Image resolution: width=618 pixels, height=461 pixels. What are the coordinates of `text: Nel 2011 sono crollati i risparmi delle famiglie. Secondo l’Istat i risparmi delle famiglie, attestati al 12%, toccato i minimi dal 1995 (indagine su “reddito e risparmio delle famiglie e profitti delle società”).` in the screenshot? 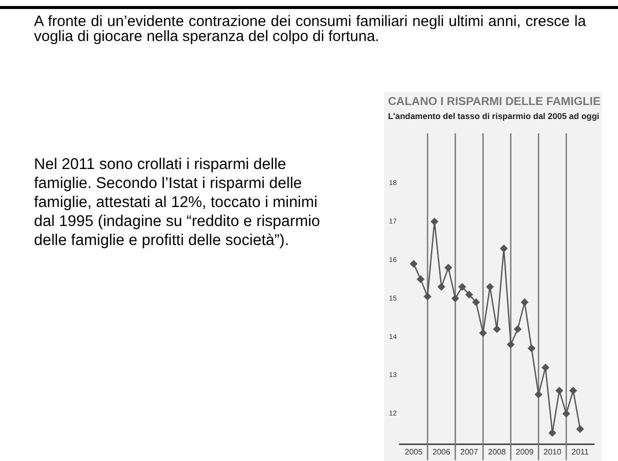 It's located at (178, 202).